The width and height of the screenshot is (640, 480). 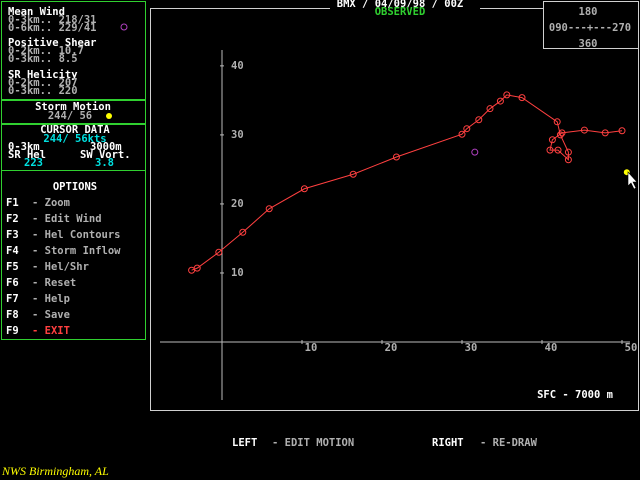 I want to click on option-key: F8, so click(x=12, y=315).